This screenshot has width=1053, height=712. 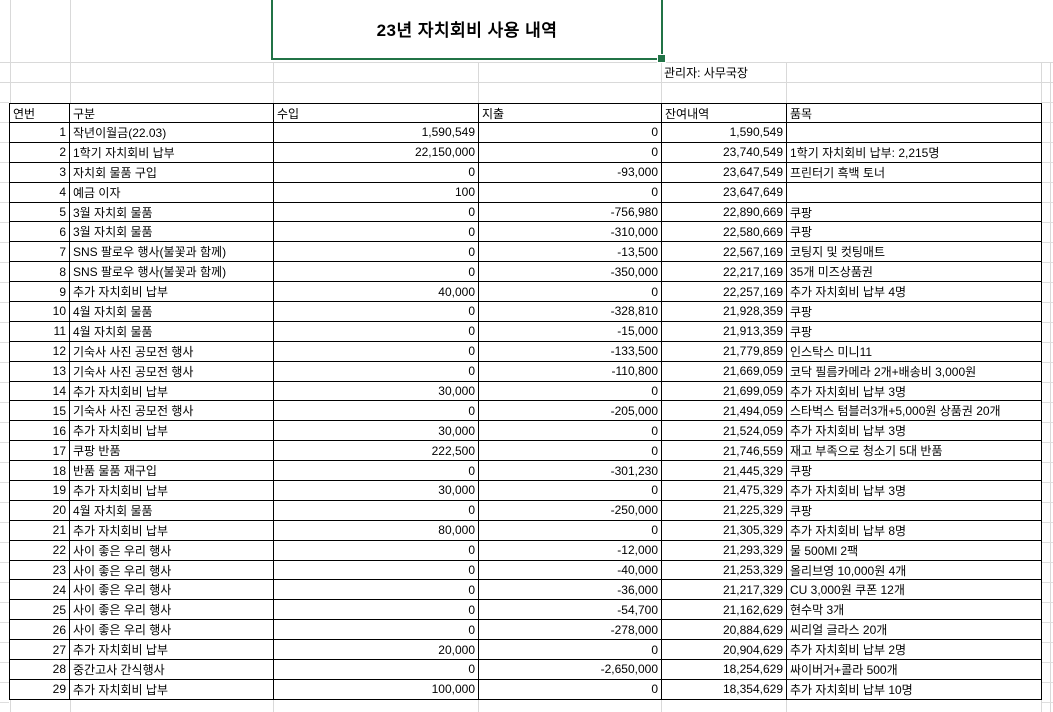 What do you see at coordinates (39, 510) in the screenshot?
I see `cell-index: 20` at bounding box center [39, 510].